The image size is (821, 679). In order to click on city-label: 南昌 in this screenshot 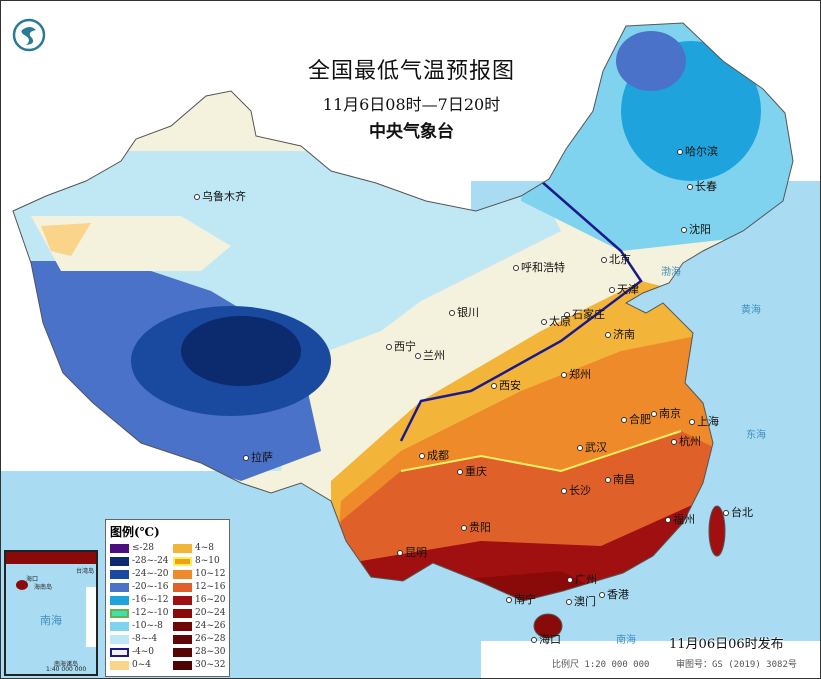, I will do `click(620, 479)`.